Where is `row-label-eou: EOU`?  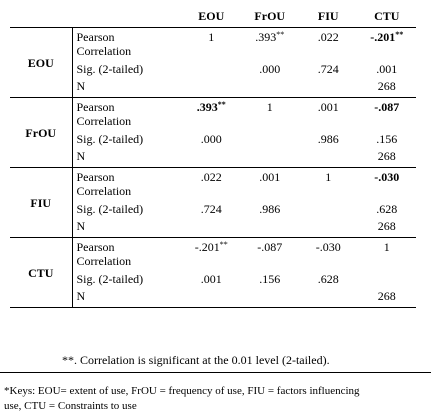
row-label-eou: EOU is located at coordinates (41, 62).